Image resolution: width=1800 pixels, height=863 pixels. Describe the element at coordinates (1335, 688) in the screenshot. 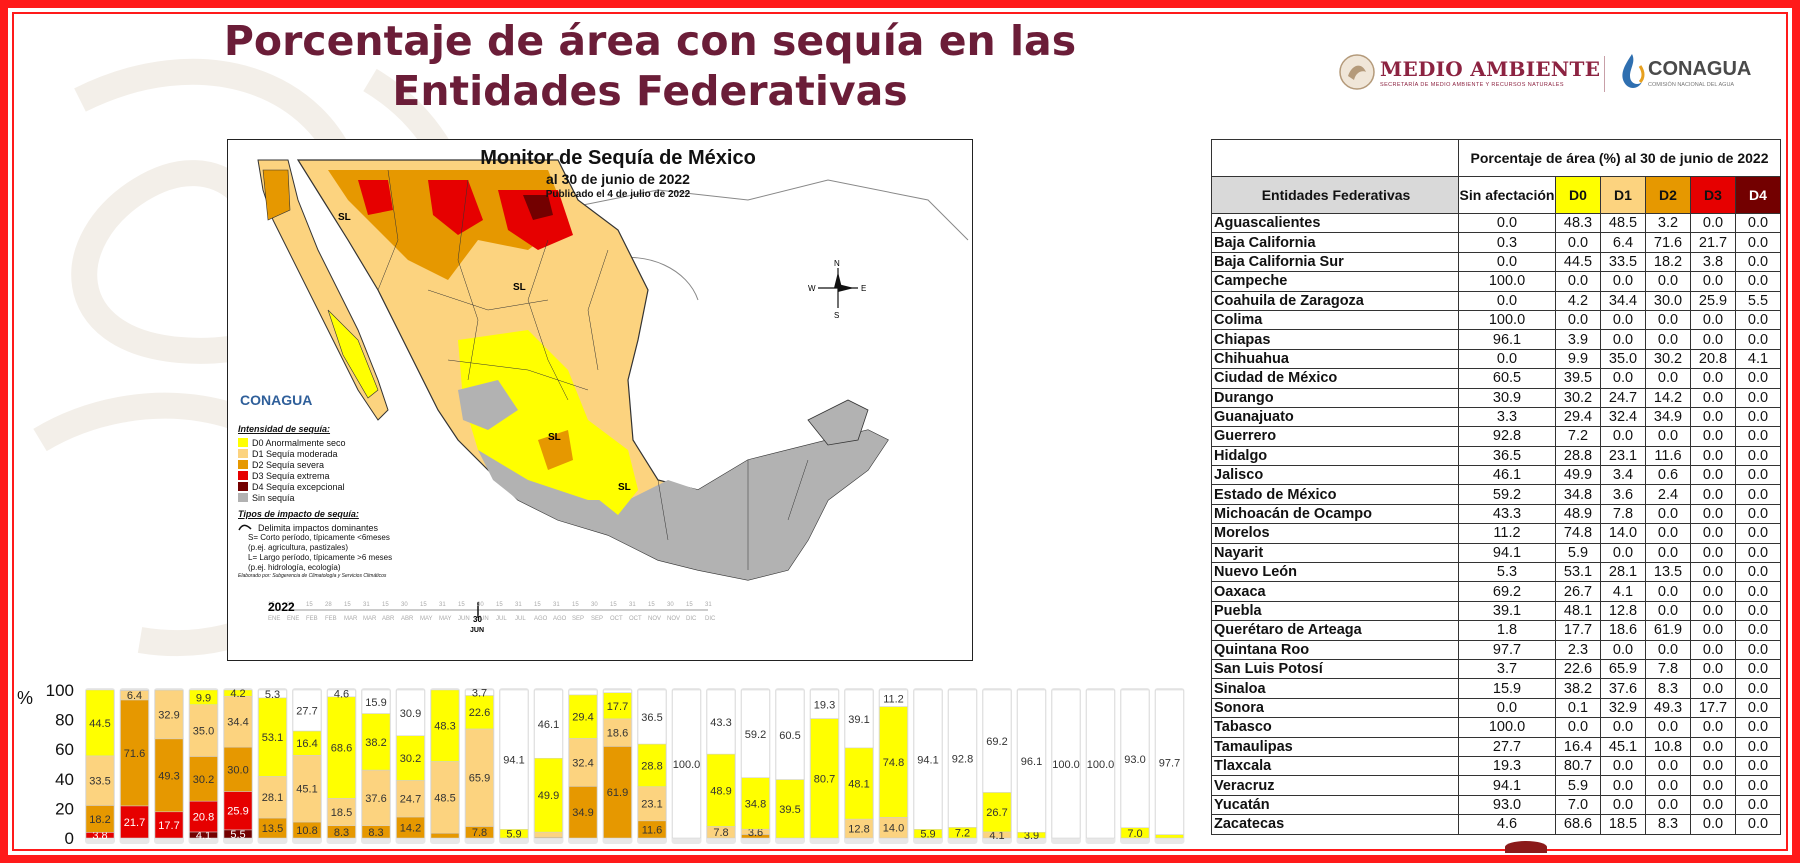

I see `entity-name-cell: Sinaloa` at that location.